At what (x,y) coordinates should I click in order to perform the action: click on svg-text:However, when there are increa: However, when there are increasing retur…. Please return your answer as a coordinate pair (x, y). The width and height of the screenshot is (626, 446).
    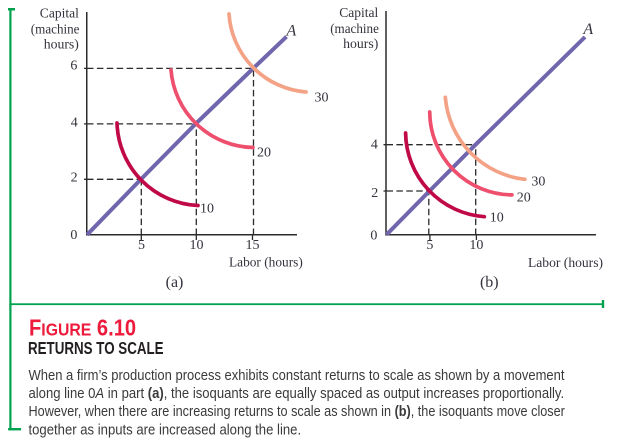
    Looking at the image, I should click on (297, 410).